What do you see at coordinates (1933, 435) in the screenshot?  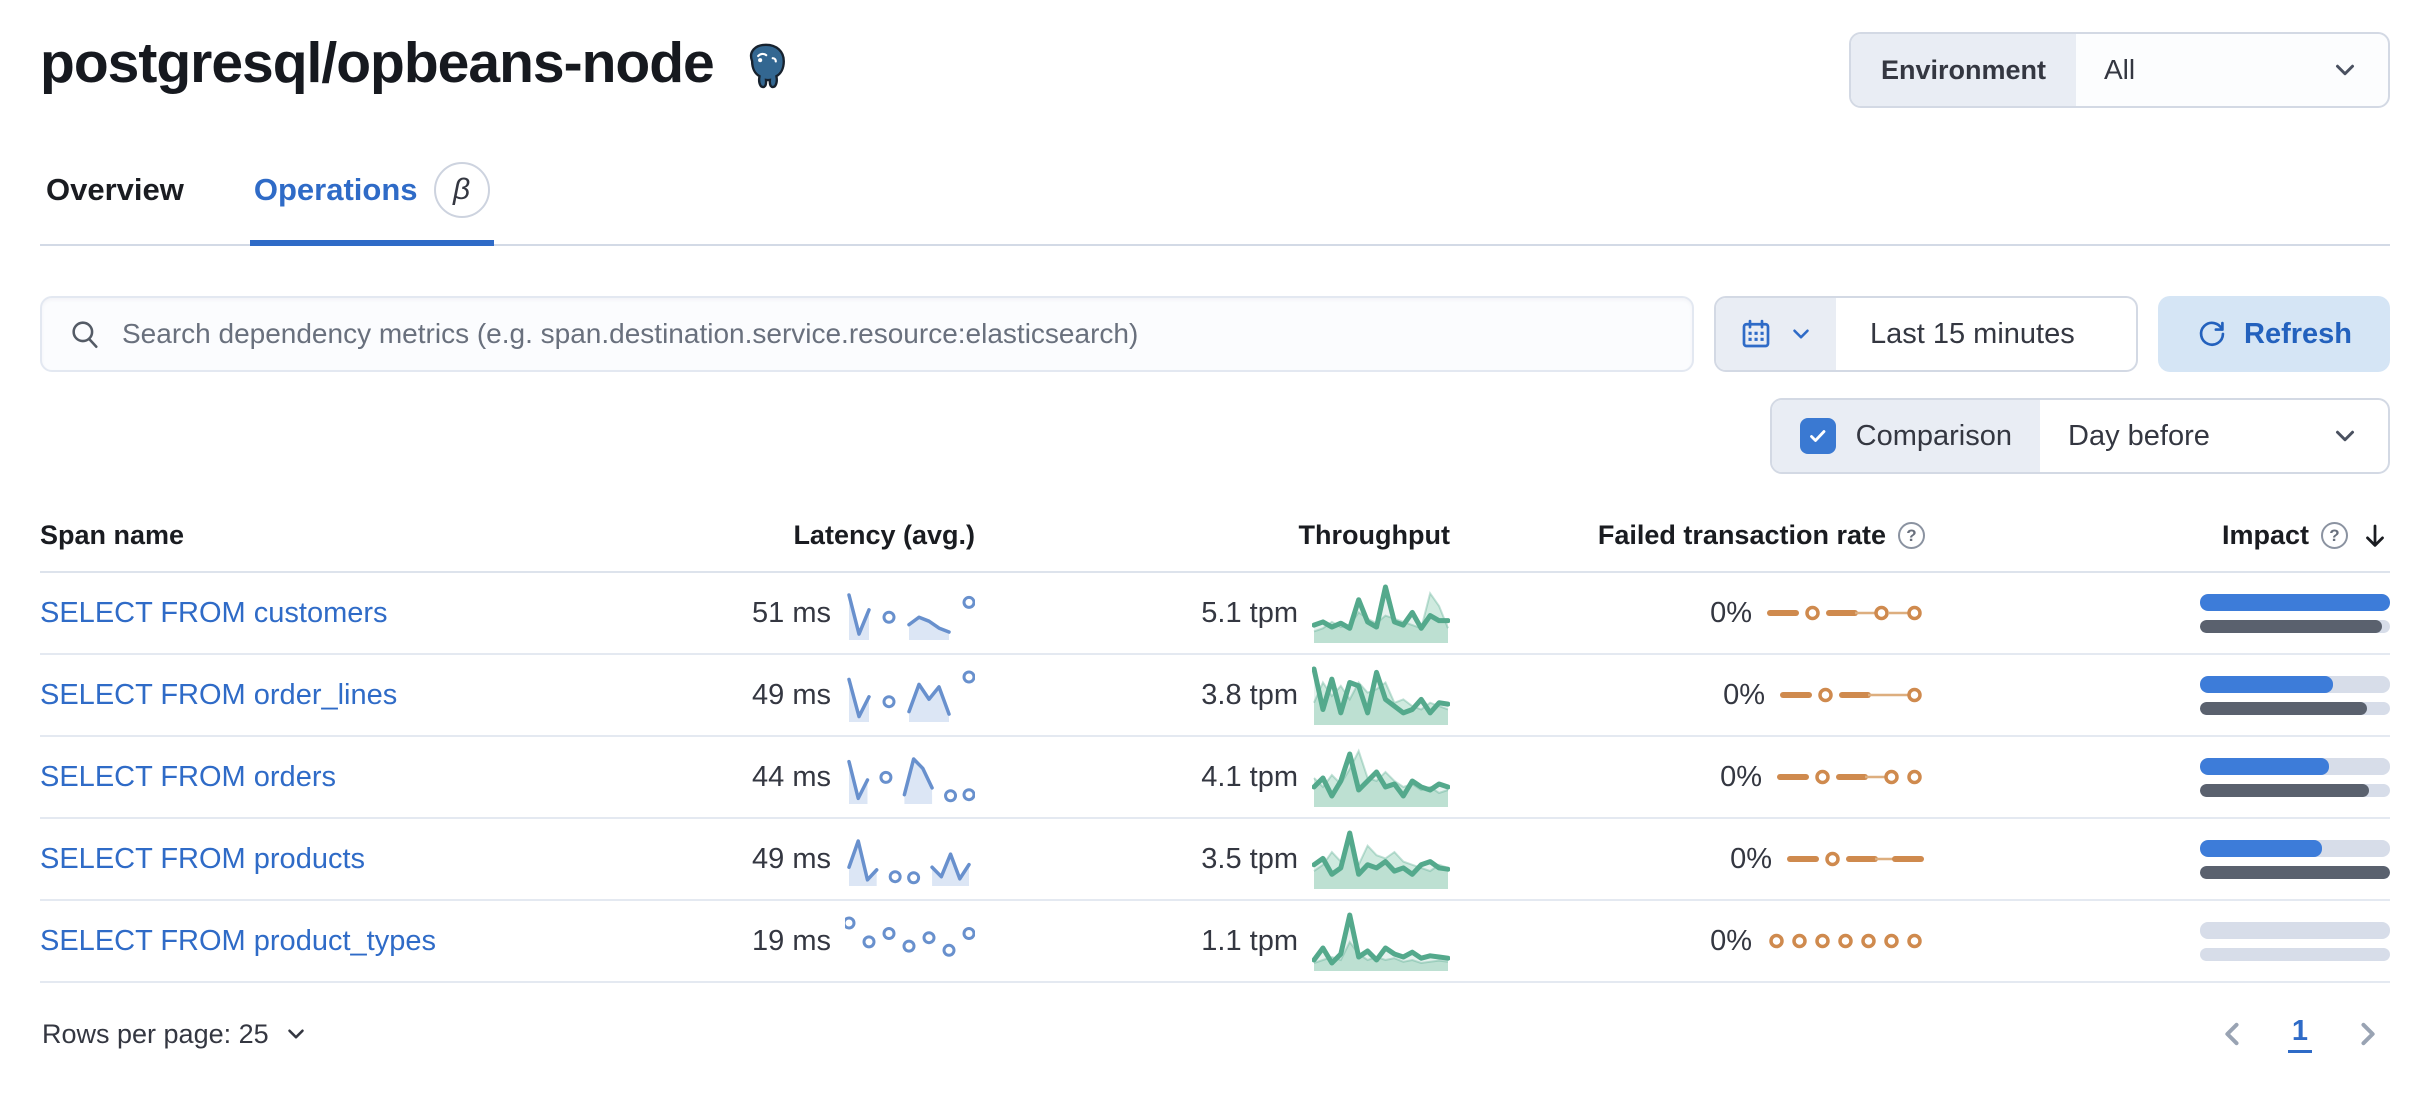 I see `comparison-label: Comparison` at bounding box center [1933, 435].